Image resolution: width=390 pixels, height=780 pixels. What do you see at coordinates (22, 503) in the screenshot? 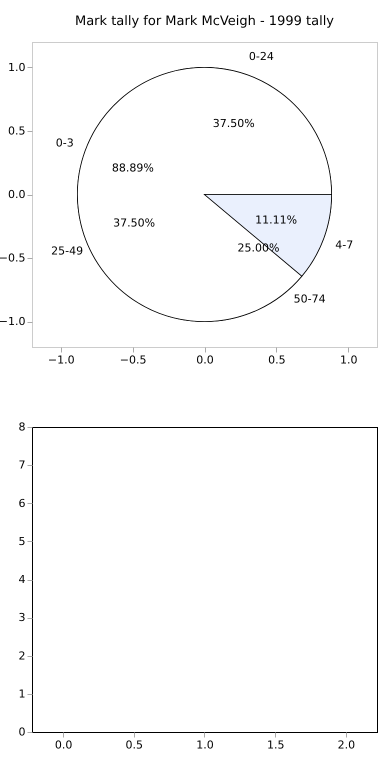
I see `y-tick-label: 6` at bounding box center [22, 503].